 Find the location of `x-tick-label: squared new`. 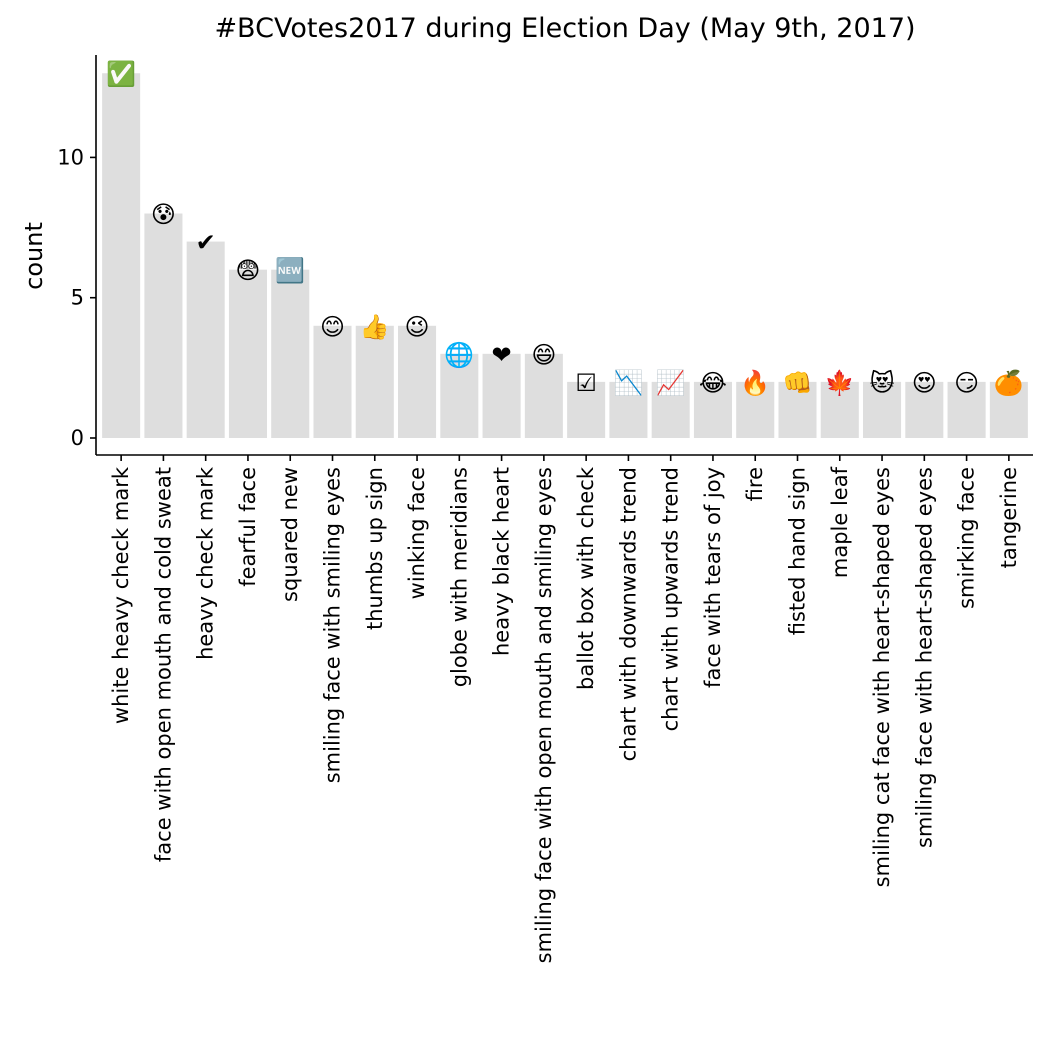

x-tick-label: squared new is located at coordinates (290, 534).